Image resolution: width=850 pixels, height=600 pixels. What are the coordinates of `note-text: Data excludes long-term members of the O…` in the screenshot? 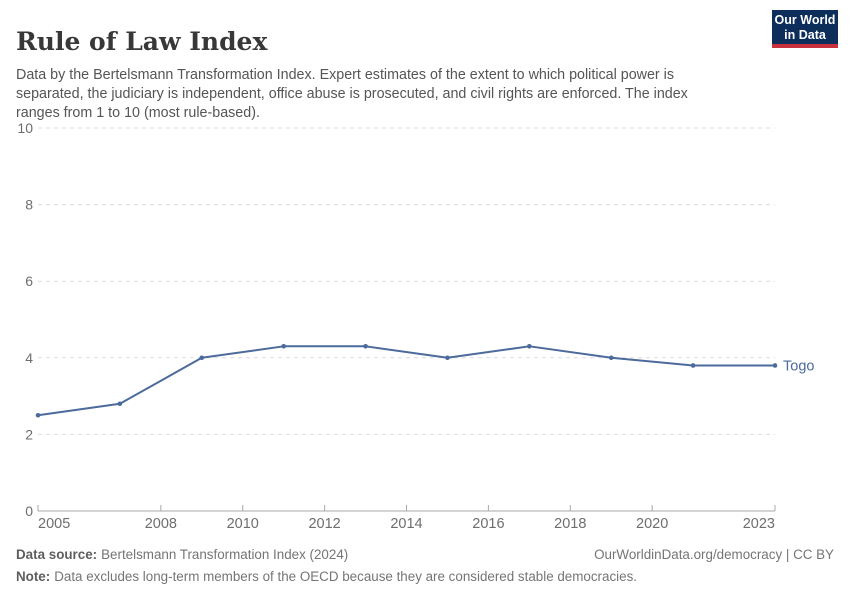 It's located at (345, 576).